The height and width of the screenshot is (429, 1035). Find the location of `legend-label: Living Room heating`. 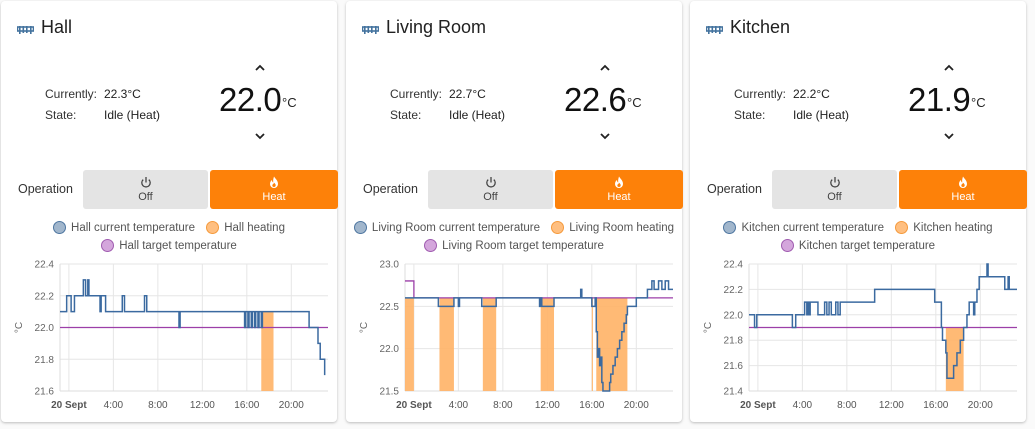

legend-label: Living Room heating is located at coordinates (622, 227).